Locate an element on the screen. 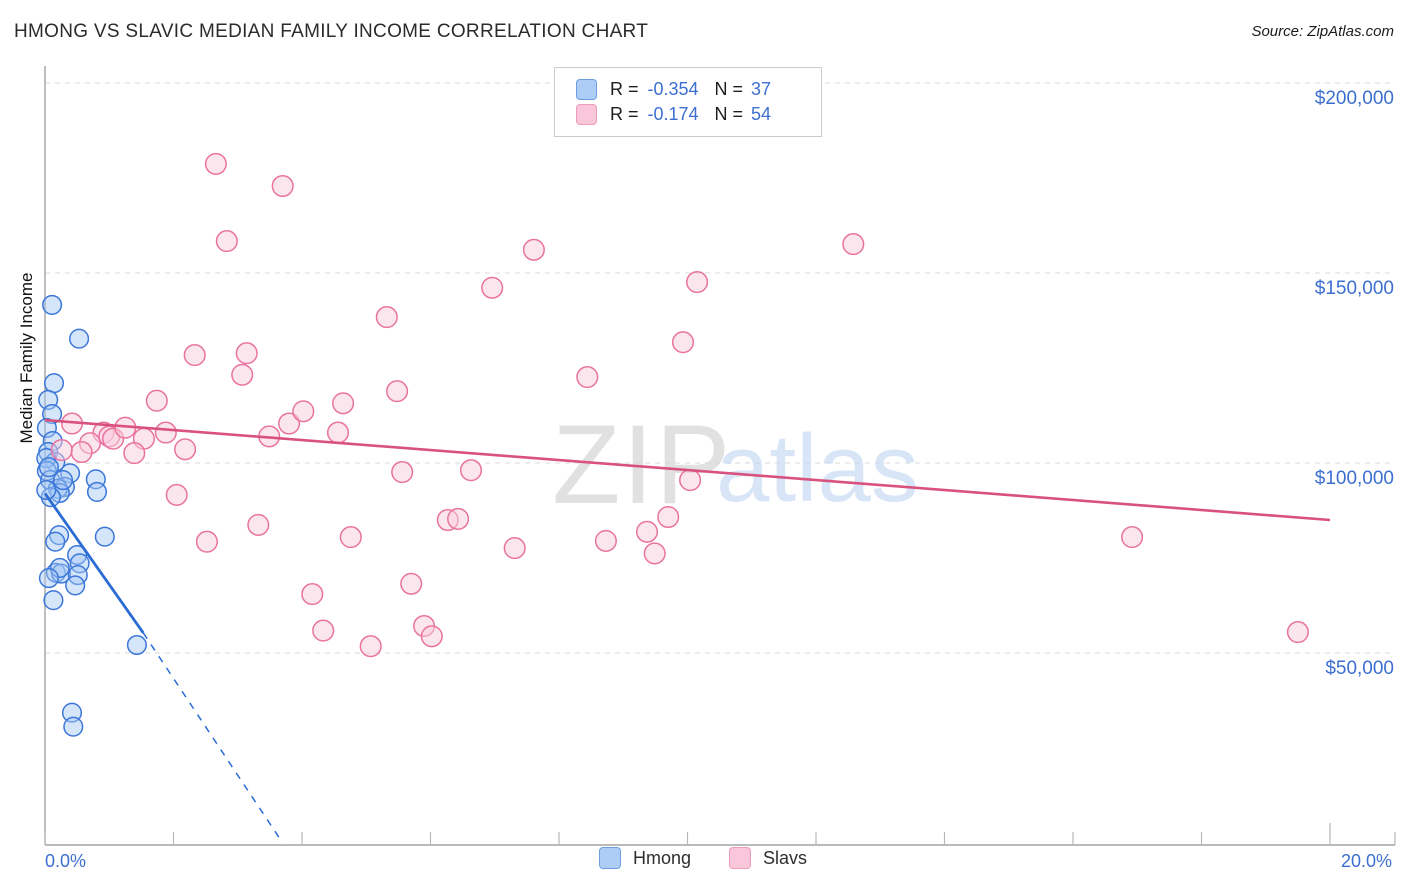  series-legend: Hmong Slavs is located at coordinates (702, 858).